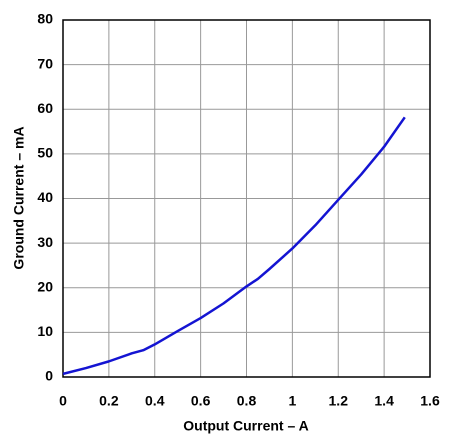 The image size is (451, 447). Describe the element at coordinates (49, 376) in the screenshot. I see `y-tick-label: 0` at that location.